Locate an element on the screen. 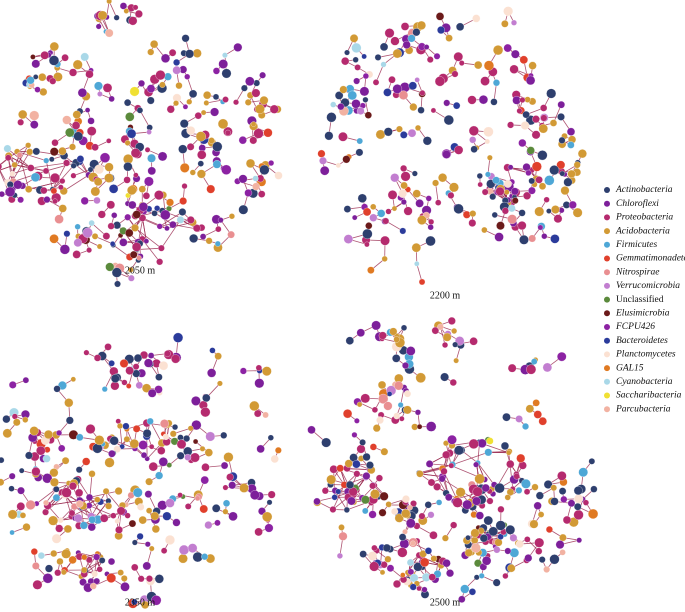 The height and width of the screenshot is (612, 685). legend-swatch is located at coordinates (607, 409).